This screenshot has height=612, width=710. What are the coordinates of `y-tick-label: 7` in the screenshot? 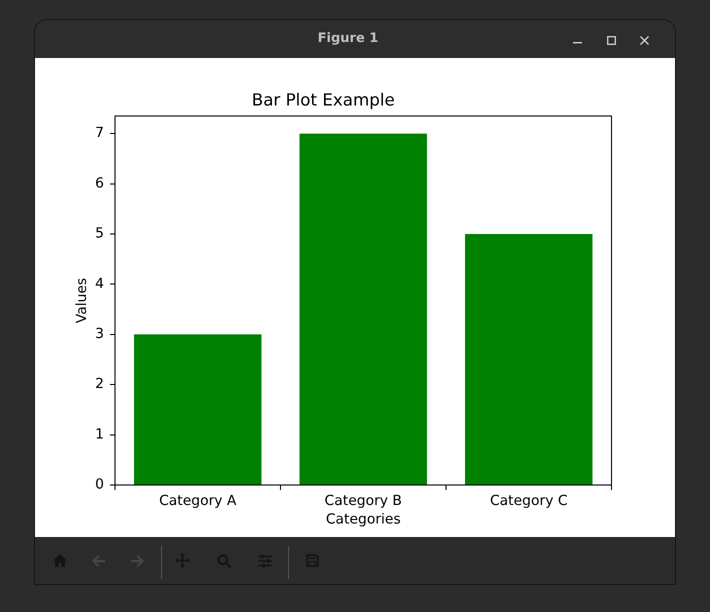 It's located at (99, 133).